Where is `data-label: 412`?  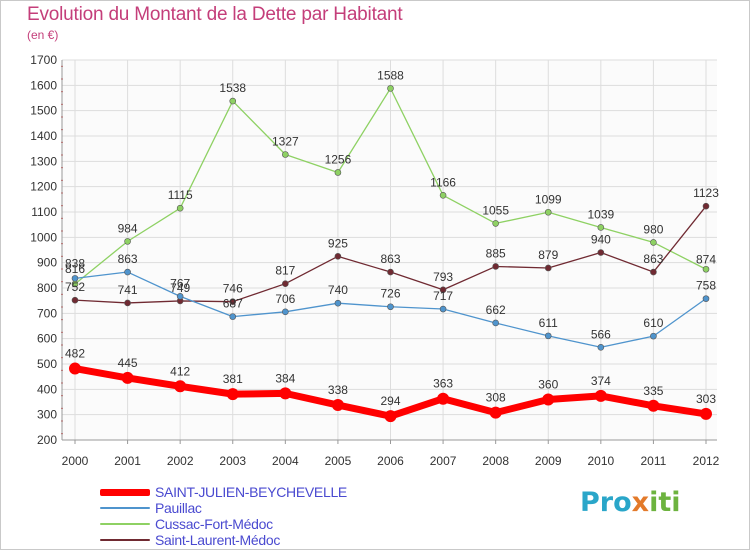
data-label: 412 is located at coordinates (180, 371).